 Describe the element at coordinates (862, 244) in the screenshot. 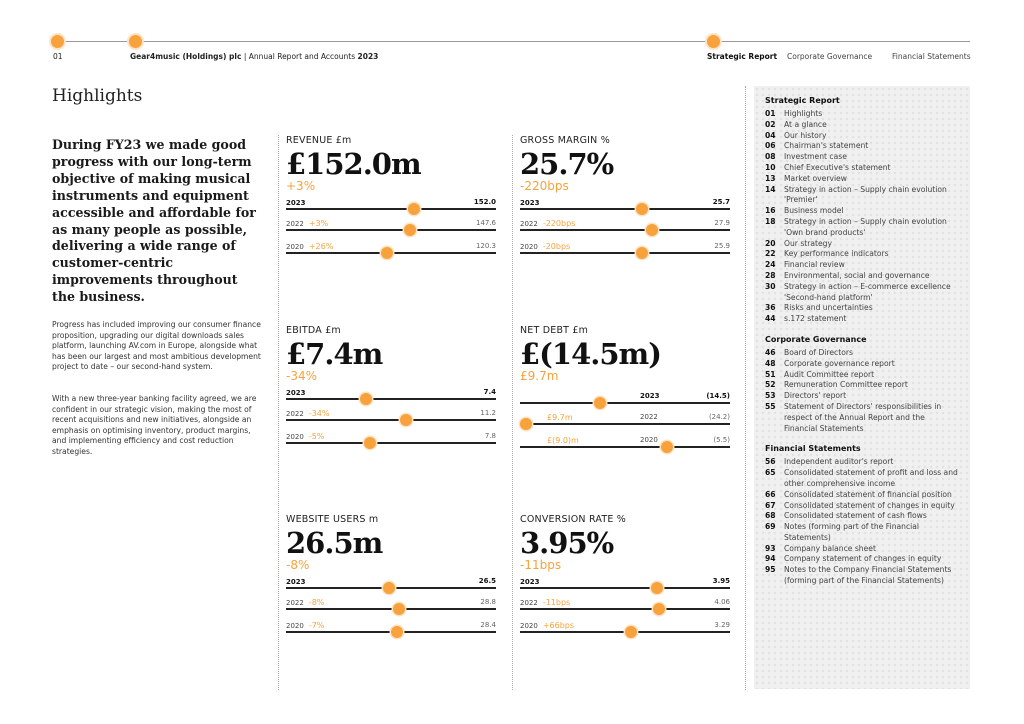

I see `contents-item: 20 Our strategy` at that location.